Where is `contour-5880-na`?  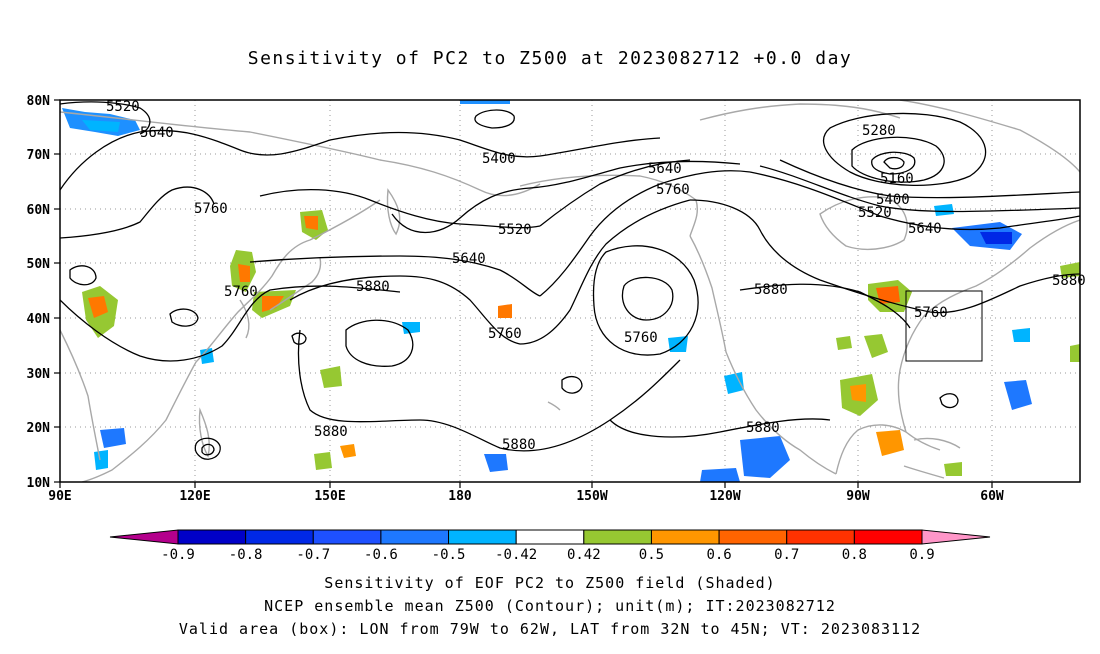
contour-5880-na is located at coordinates (825, 306).